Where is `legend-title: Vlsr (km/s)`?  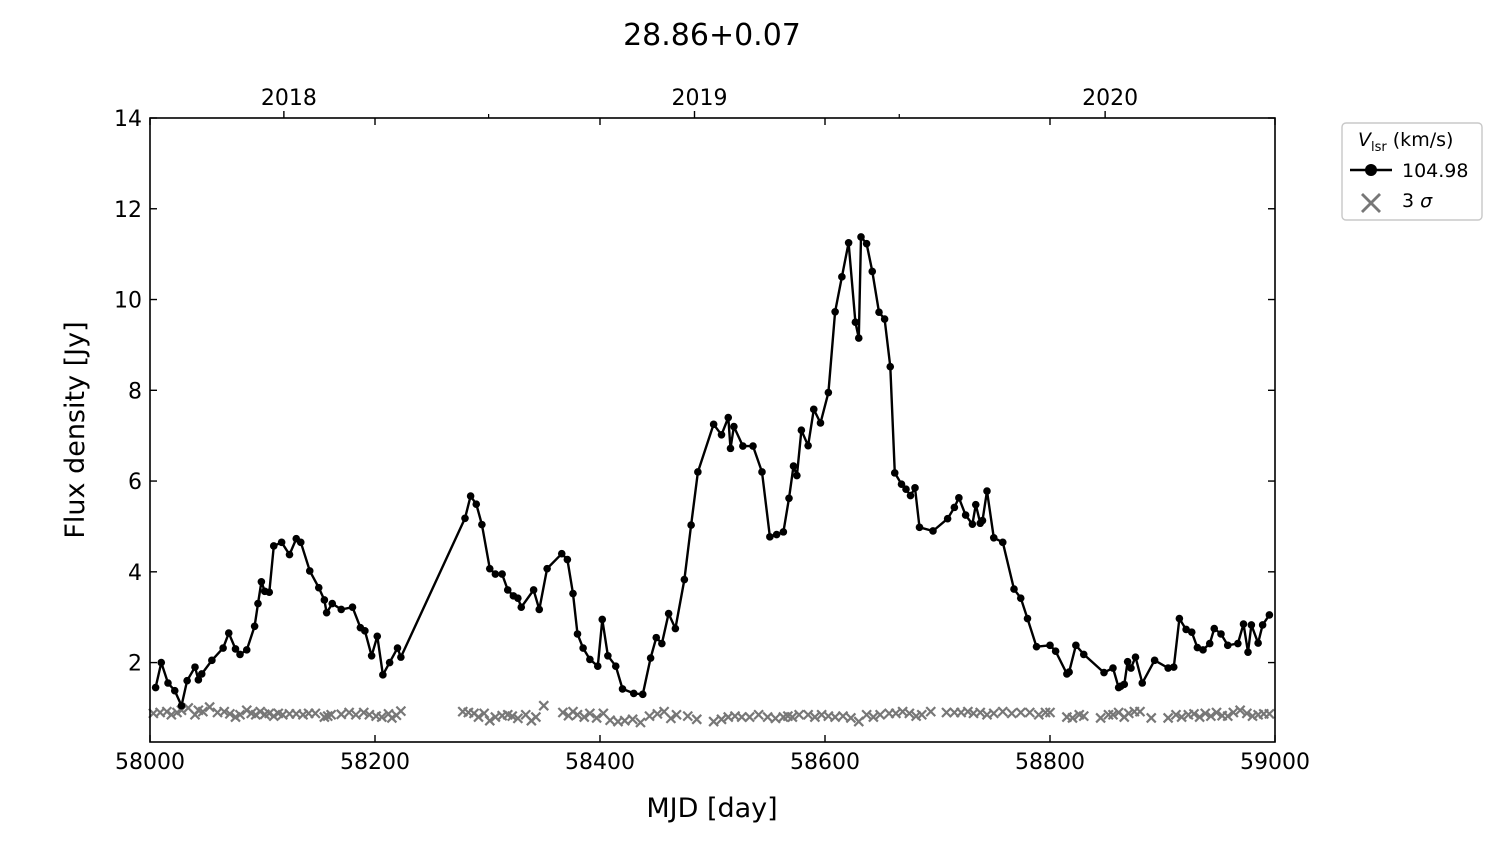 legend-title: Vlsr (km/s) is located at coordinates (1405, 142).